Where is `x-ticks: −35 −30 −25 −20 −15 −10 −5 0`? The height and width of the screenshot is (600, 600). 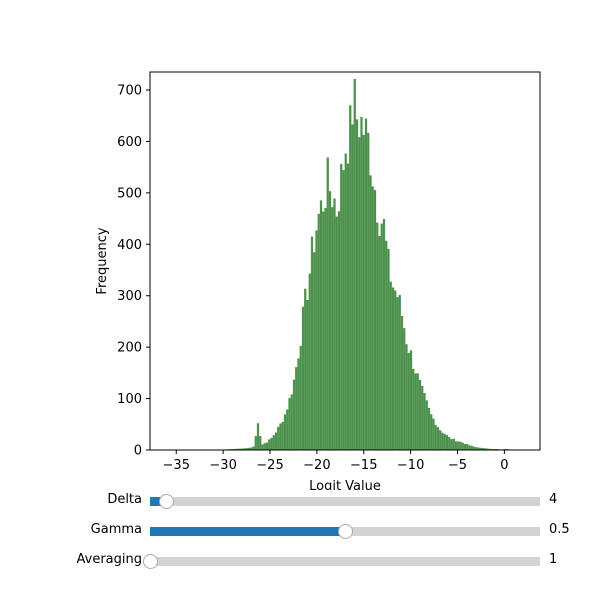
x-ticks: −35 −30 −25 −20 −15 −10 −5 0 is located at coordinates (336, 461).